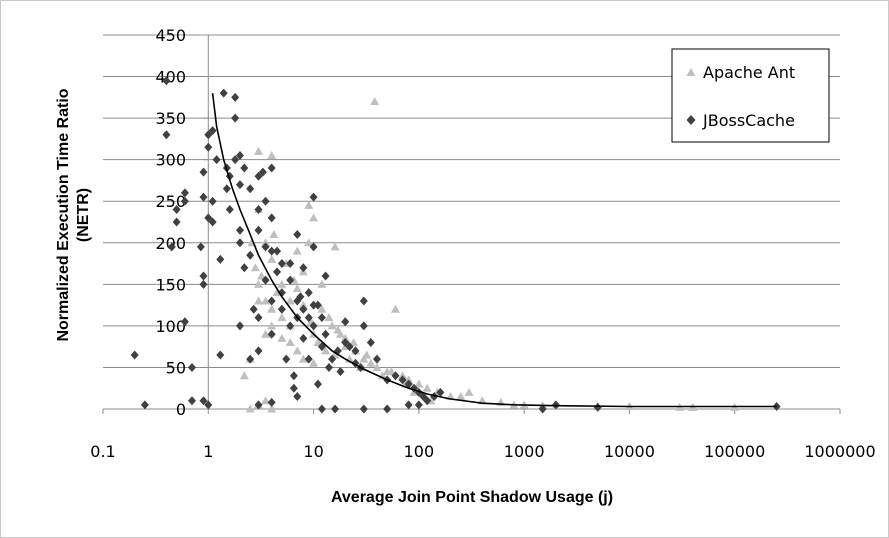 This screenshot has width=889, height=538. What do you see at coordinates (748, 120) in the screenshot?
I see `legend-label-jbosscache: JBossCache` at bounding box center [748, 120].